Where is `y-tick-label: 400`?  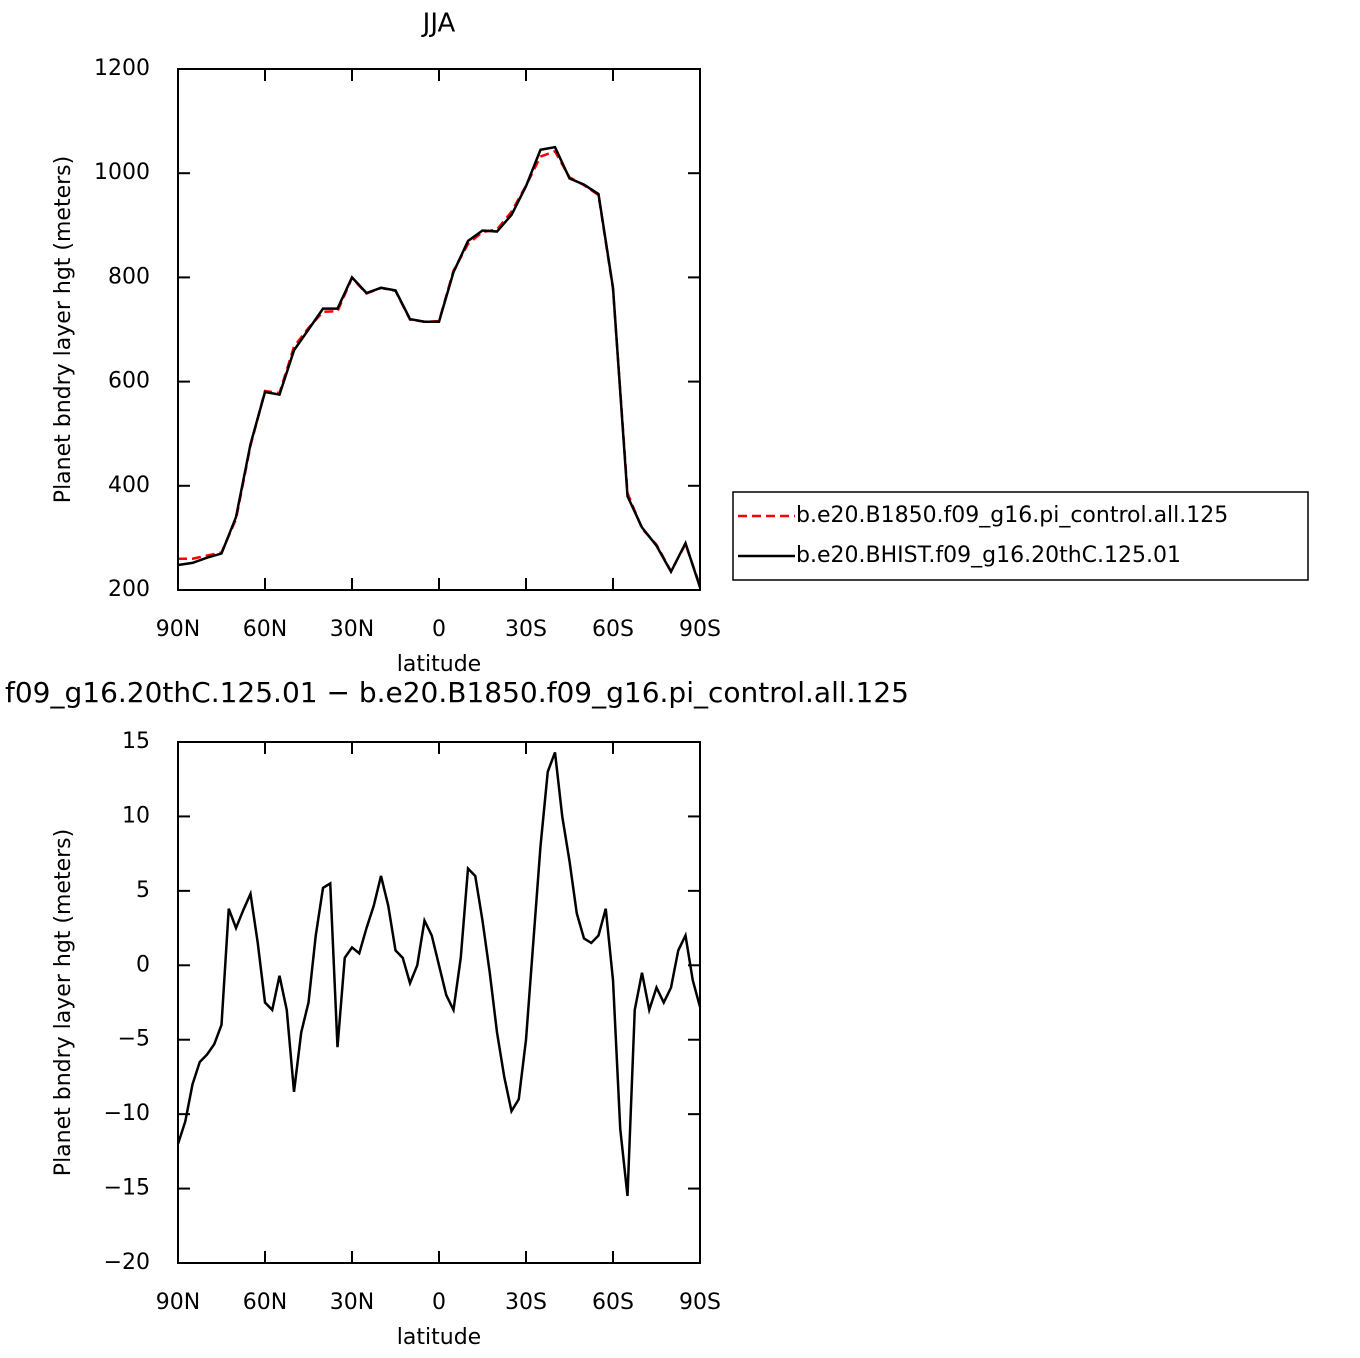
y-tick-label: 400 is located at coordinates (129, 485).